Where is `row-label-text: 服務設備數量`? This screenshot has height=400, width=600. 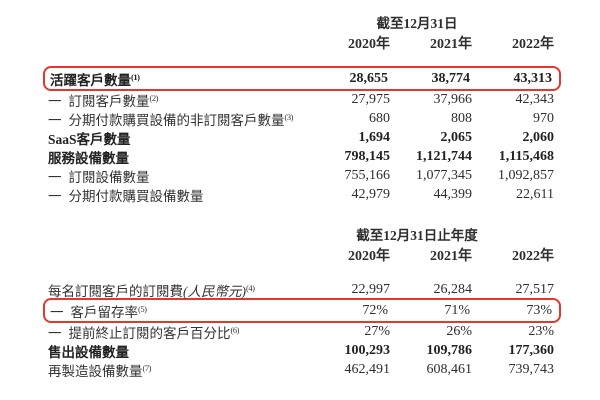
row-label-text: 服務設備數量 is located at coordinates (88, 158).